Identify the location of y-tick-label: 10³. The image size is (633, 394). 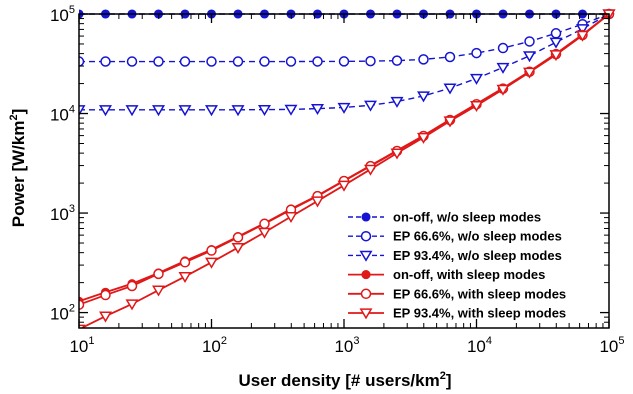
(62, 213).